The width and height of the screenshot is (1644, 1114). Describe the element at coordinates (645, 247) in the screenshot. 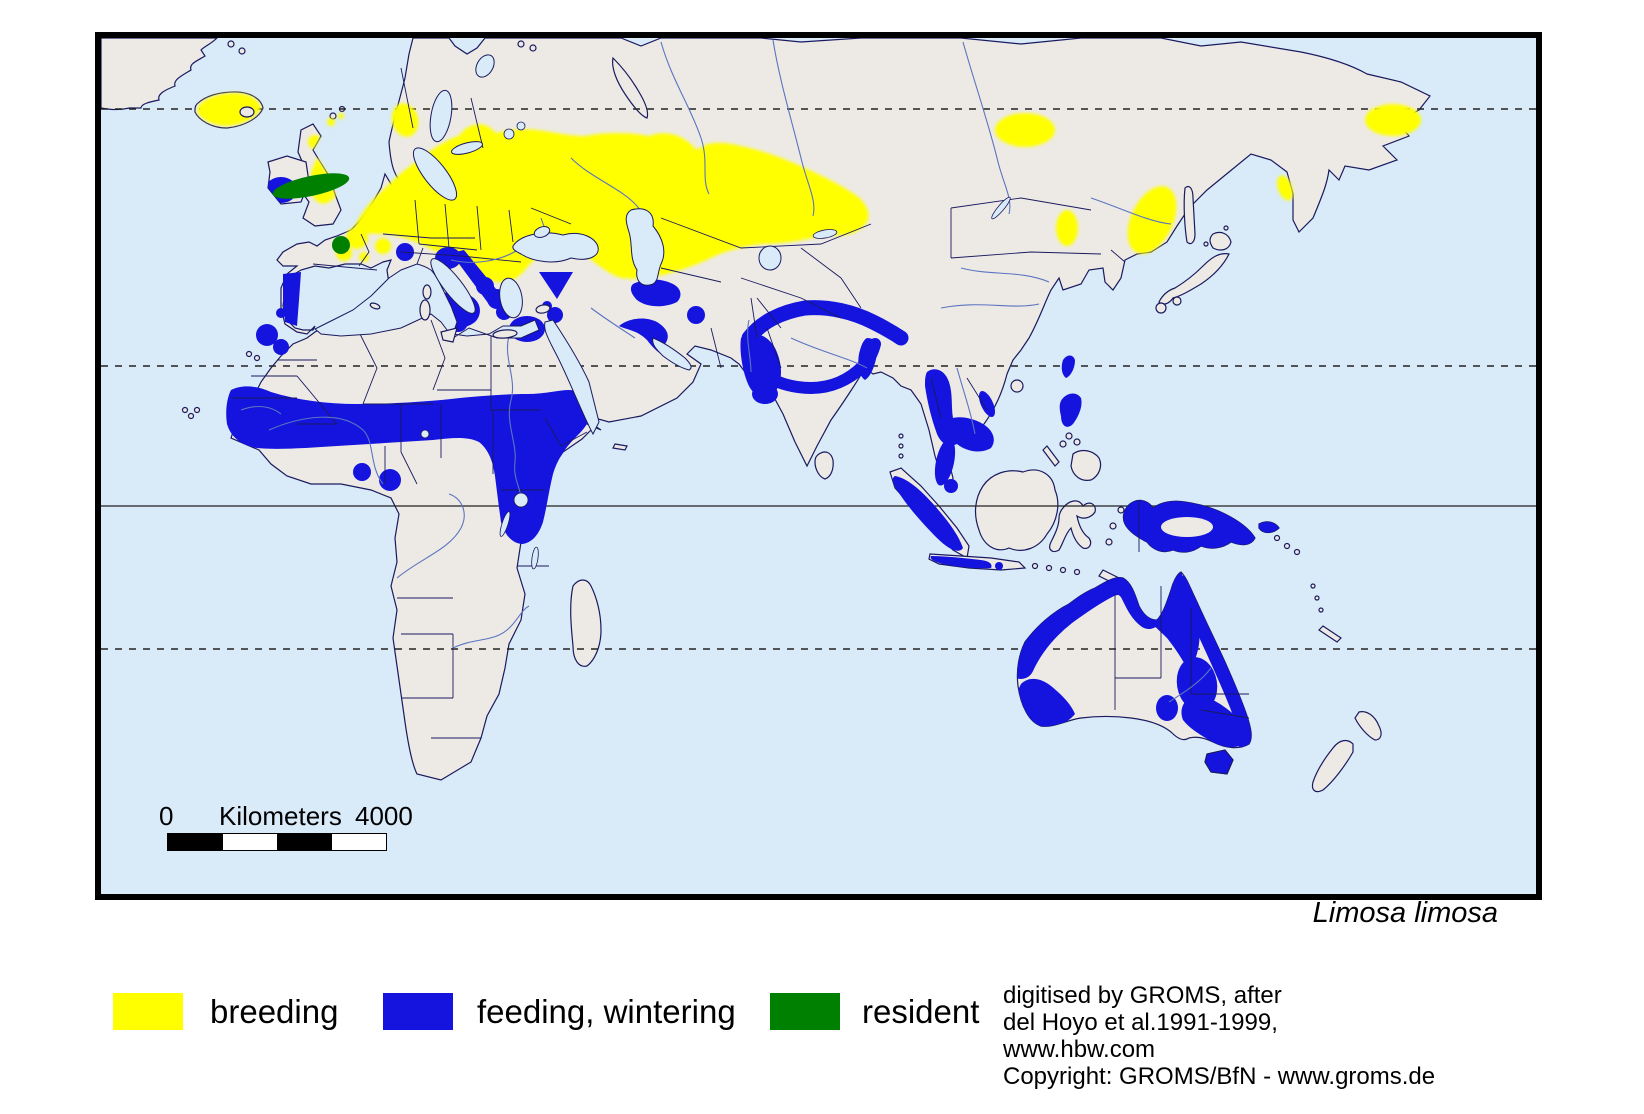

I see `caspian-sea` at that location.